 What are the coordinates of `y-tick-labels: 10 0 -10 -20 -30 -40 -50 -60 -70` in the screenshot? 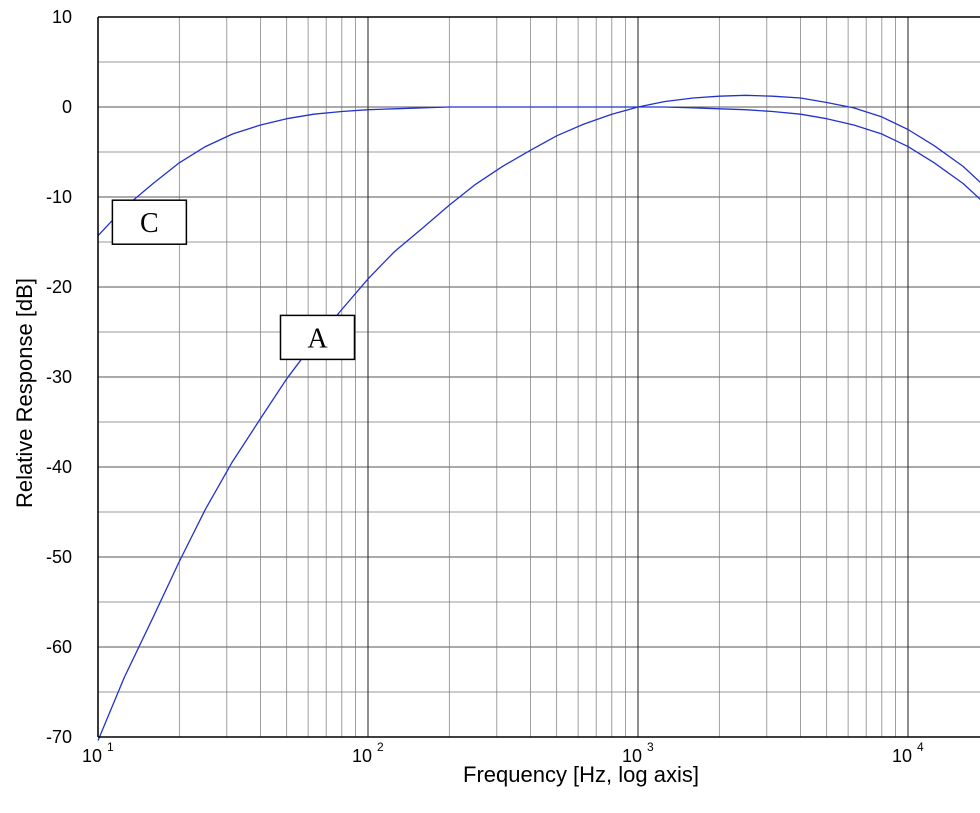 It's located at (59, 377).